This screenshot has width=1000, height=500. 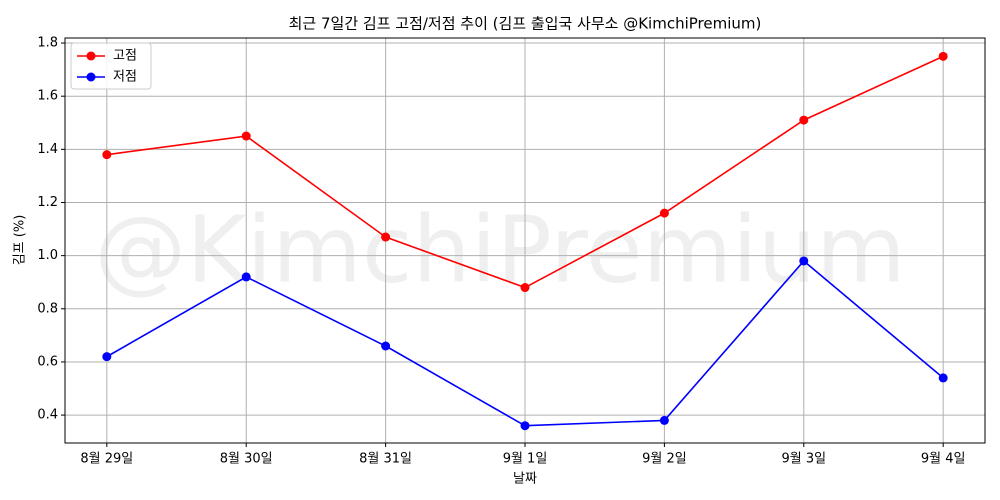 I want to click on x-tick-label: 8월 29일, so click(x=106, y=459).